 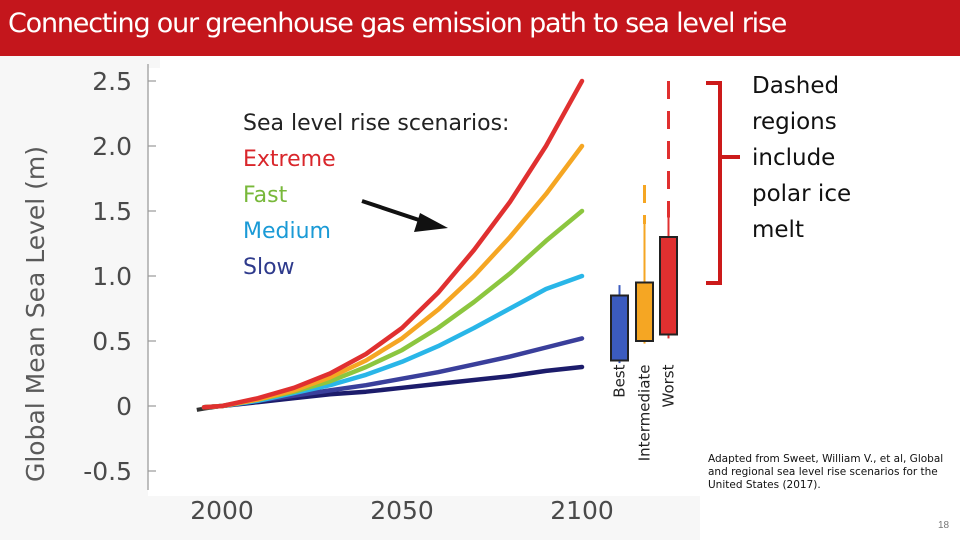 What do you see at coordinates (35, 314) in the screenshot?
I see `y-axis-label: Global Mean Sea Level (m)` at bounding box center [35, 314].